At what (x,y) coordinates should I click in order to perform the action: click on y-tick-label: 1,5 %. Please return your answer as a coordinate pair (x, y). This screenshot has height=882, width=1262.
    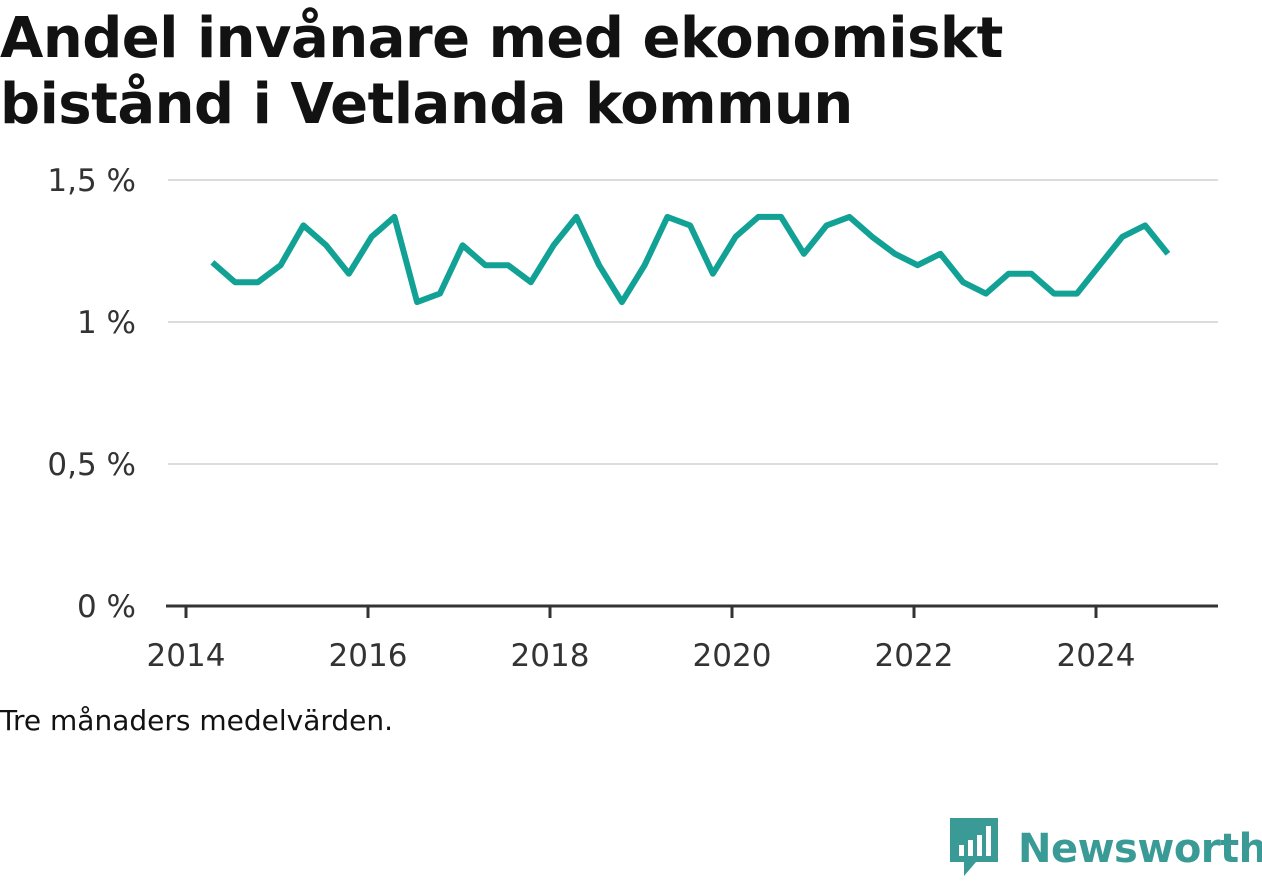
    Looking at the image, I should click on (91, 181).